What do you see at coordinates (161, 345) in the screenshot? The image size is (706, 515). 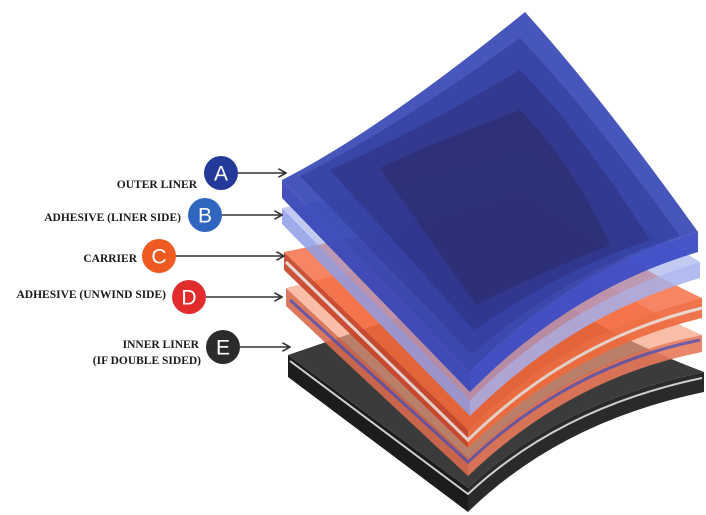 I see `label-inner-liner: INNER LINER` at bounding box center [161, 345].